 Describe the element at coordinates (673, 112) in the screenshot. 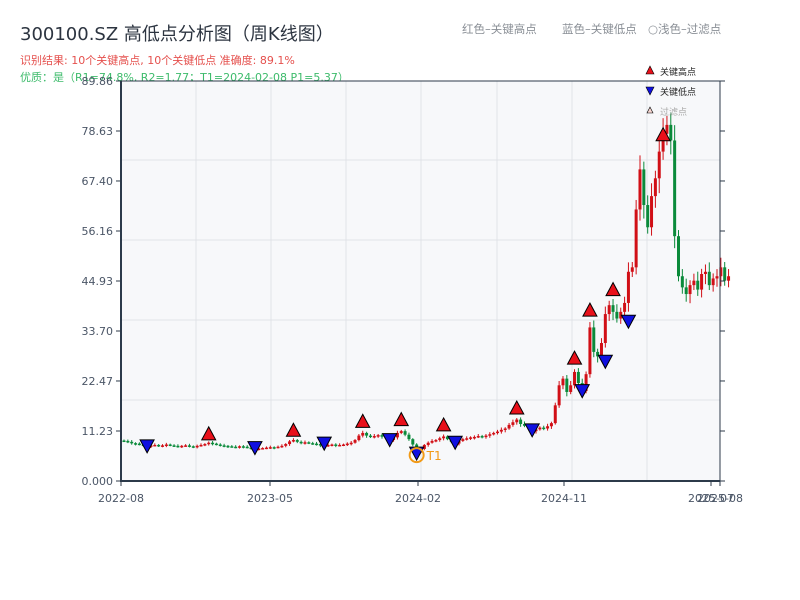

I see `svg-text: 过滤点` at that location.